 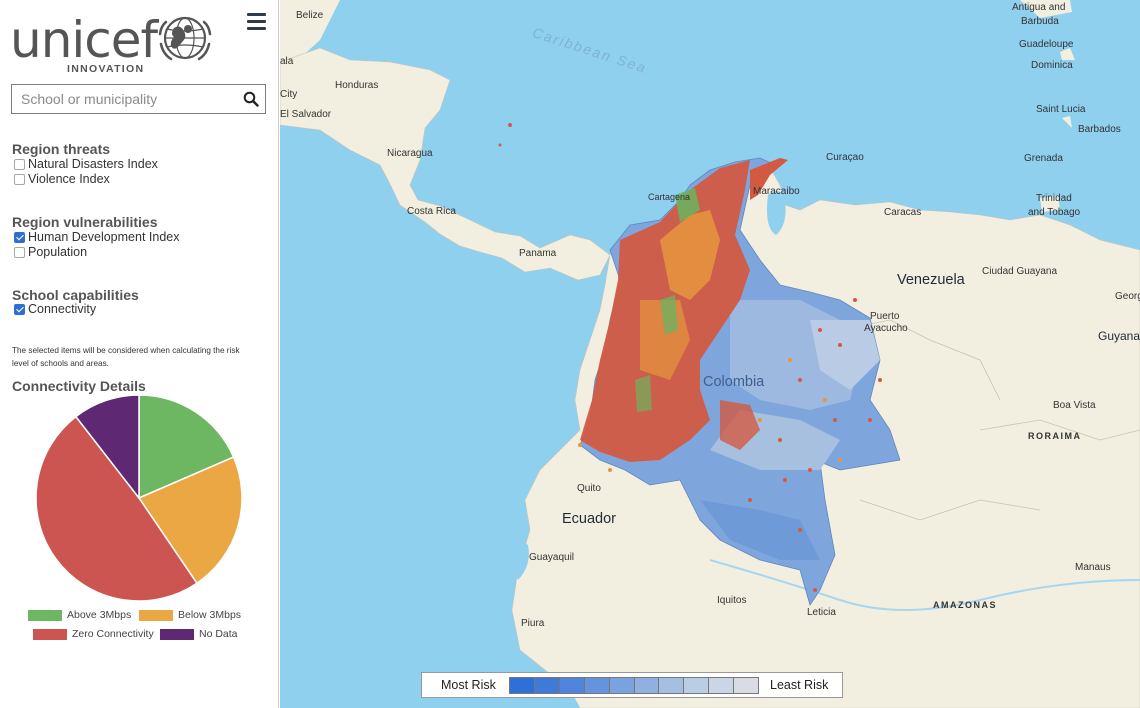 What do you see at coordinates (732, 600) in the screenshot?
I see `map-label-iquitos: Iquitos` at bounding box center [732, 600].